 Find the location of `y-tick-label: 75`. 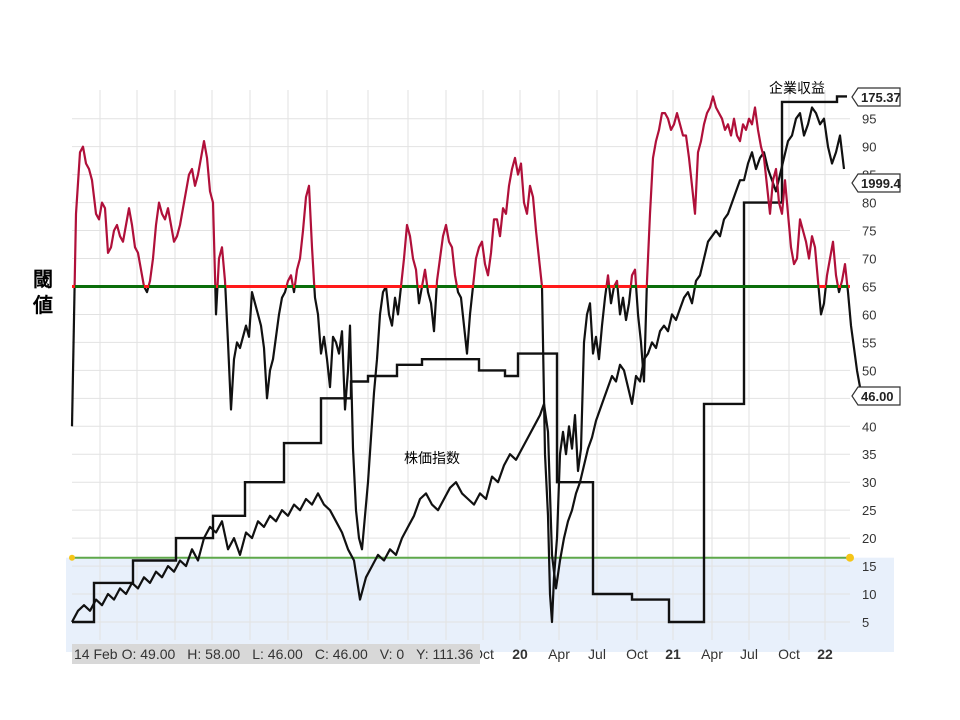

y-tick-label: 75 is located at coordinates (869, 231).